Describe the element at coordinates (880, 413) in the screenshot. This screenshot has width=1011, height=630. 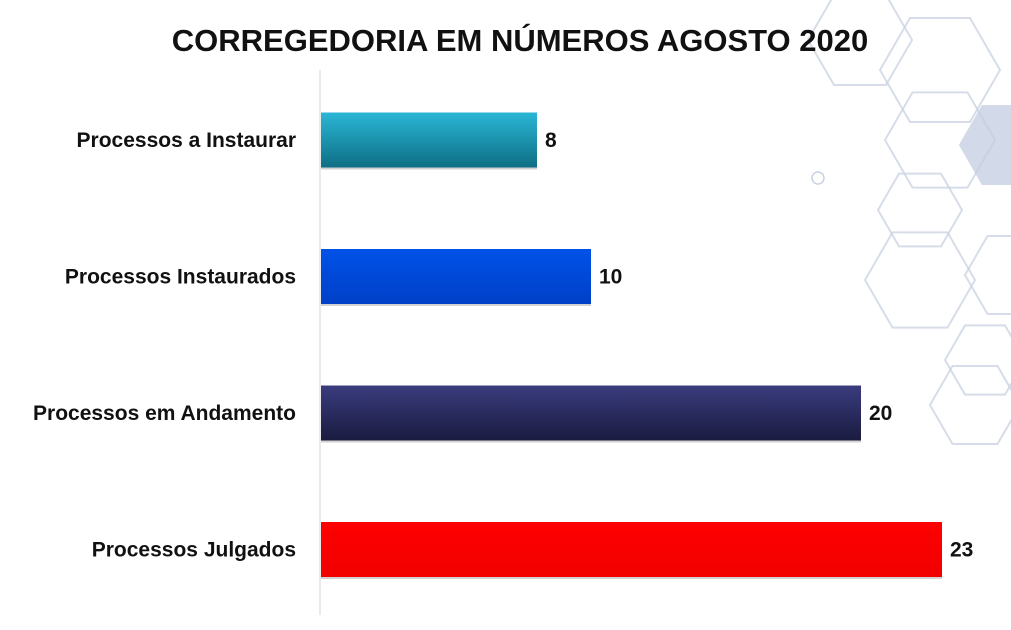
I see `value-label: 20` at that location.